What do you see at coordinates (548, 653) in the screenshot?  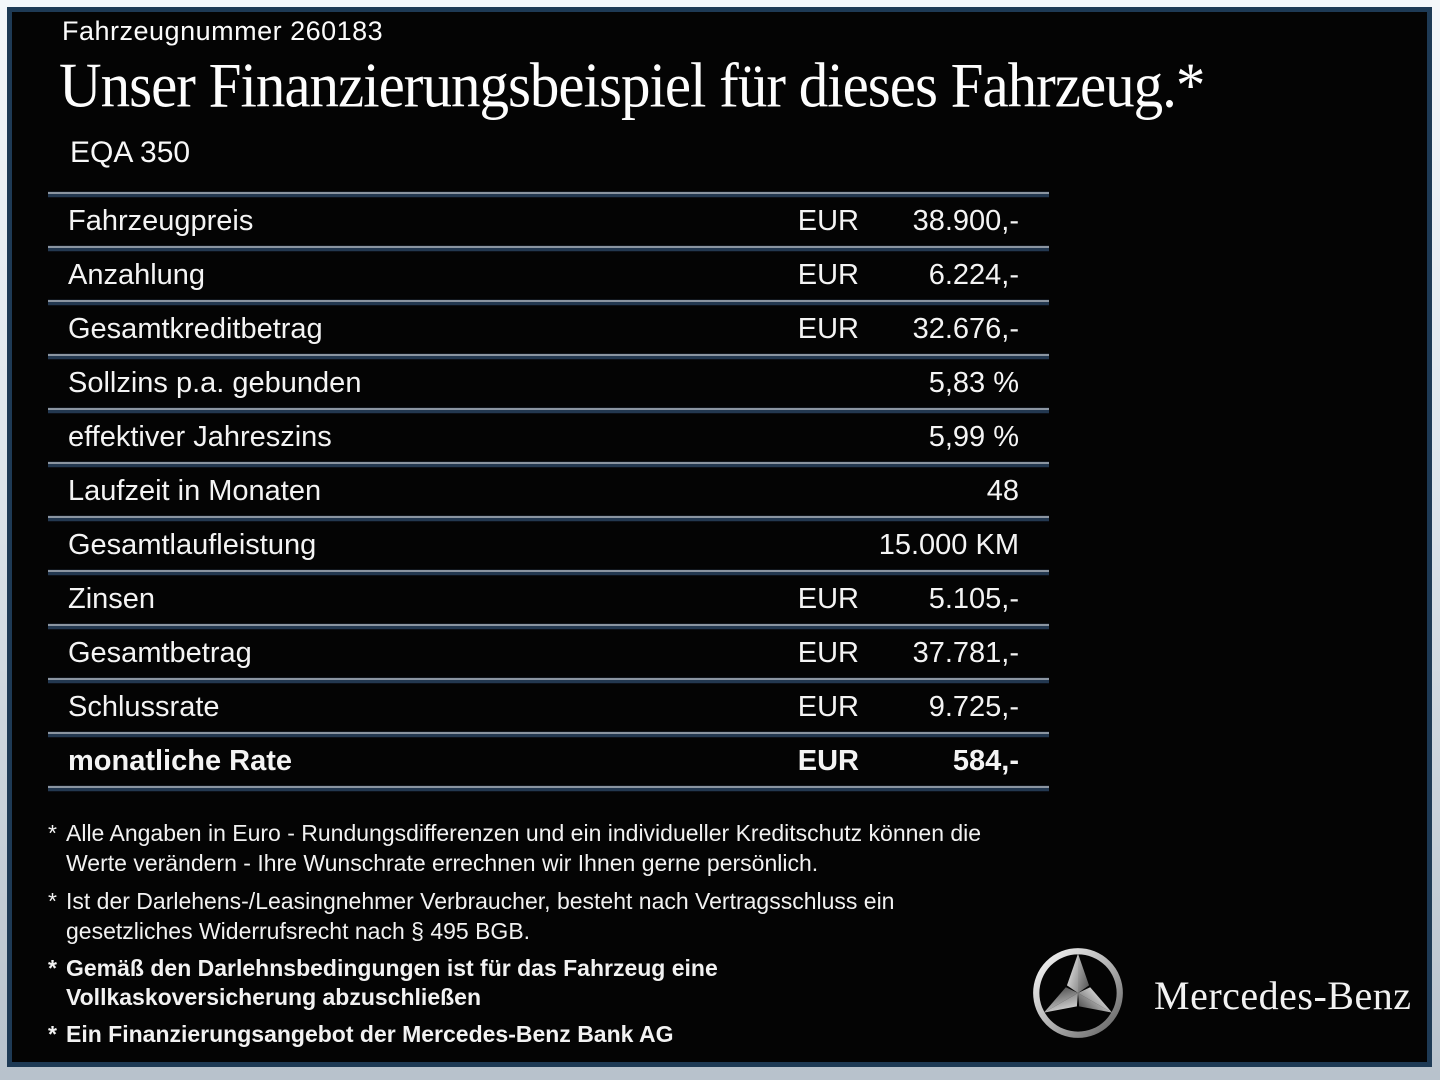 I see `table-row: Gesamtbetrag EUR 37.781,-` at bounding box center [548, 653].